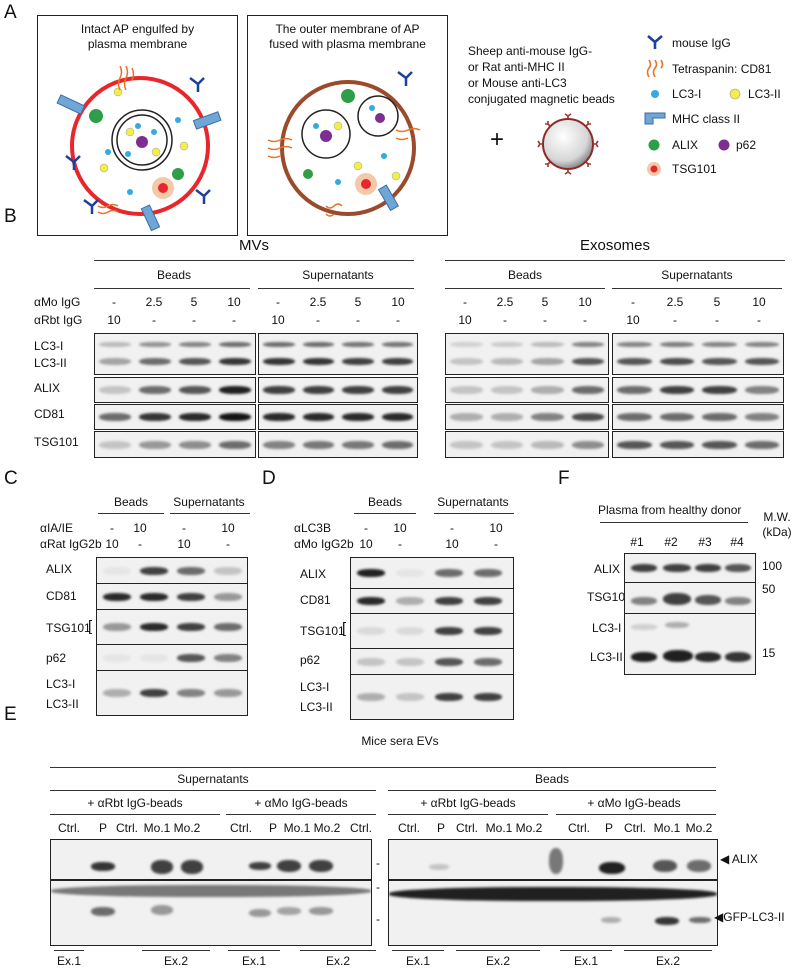 Image resolution: width=800 pixels, height=971 pixels. What do you see at coordinates (184, 528) in the screenshot?
I see `c-lane-value-row1: -` at bounding box center [184, 528].